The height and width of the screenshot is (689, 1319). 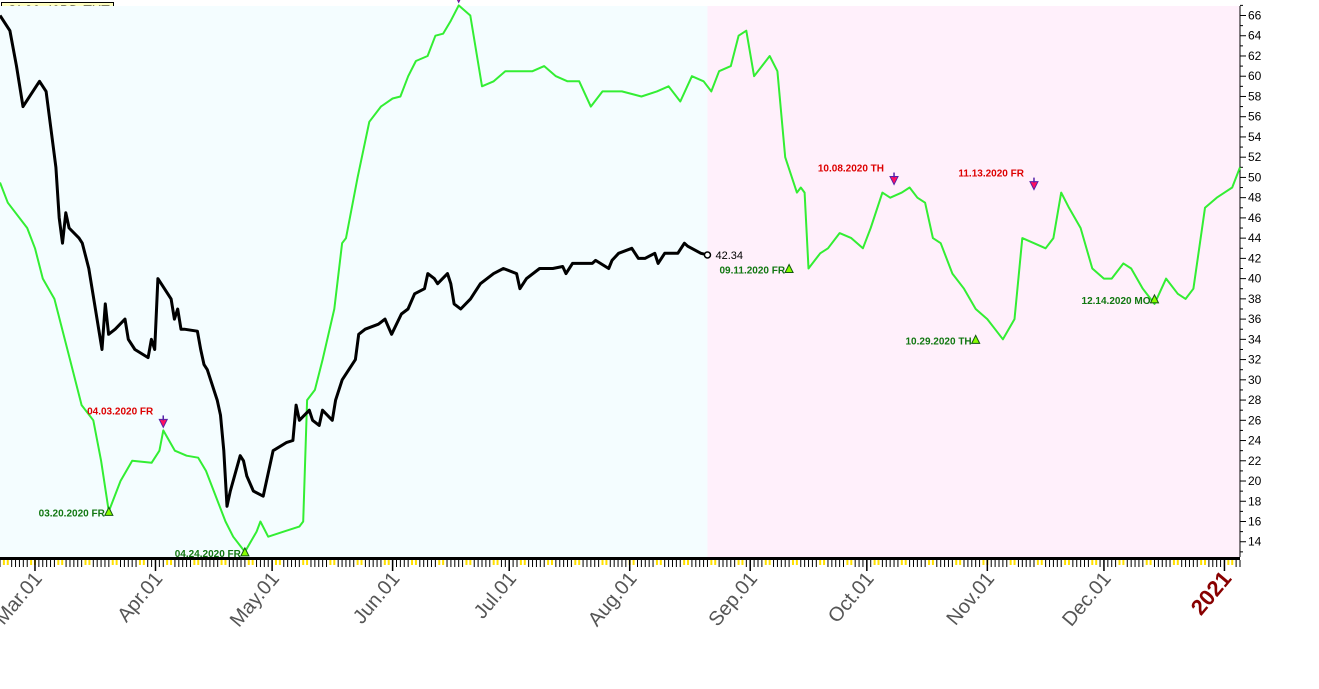 What do you see at coordinates (851, 169) in the screenshot?
I see `cycle-high-label: 10.08.2020 TH` at bounding box center [851, 169].